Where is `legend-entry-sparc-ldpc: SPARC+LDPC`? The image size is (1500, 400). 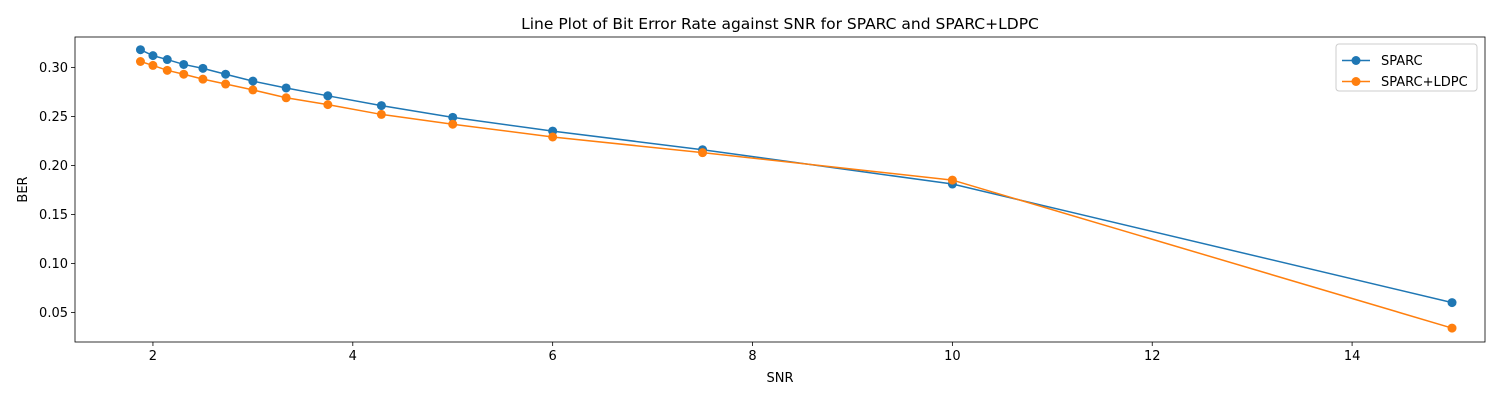
legend-entry-sparc-ldpc: SPARC+LDPC is located at coordinates (1405, 82).